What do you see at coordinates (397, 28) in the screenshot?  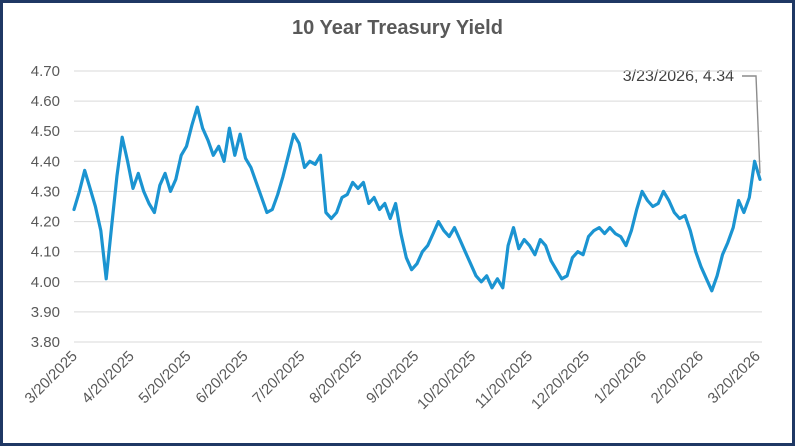 I see `chart-title: 10 Year Treasury Yield` at bounding box center [397, 28].